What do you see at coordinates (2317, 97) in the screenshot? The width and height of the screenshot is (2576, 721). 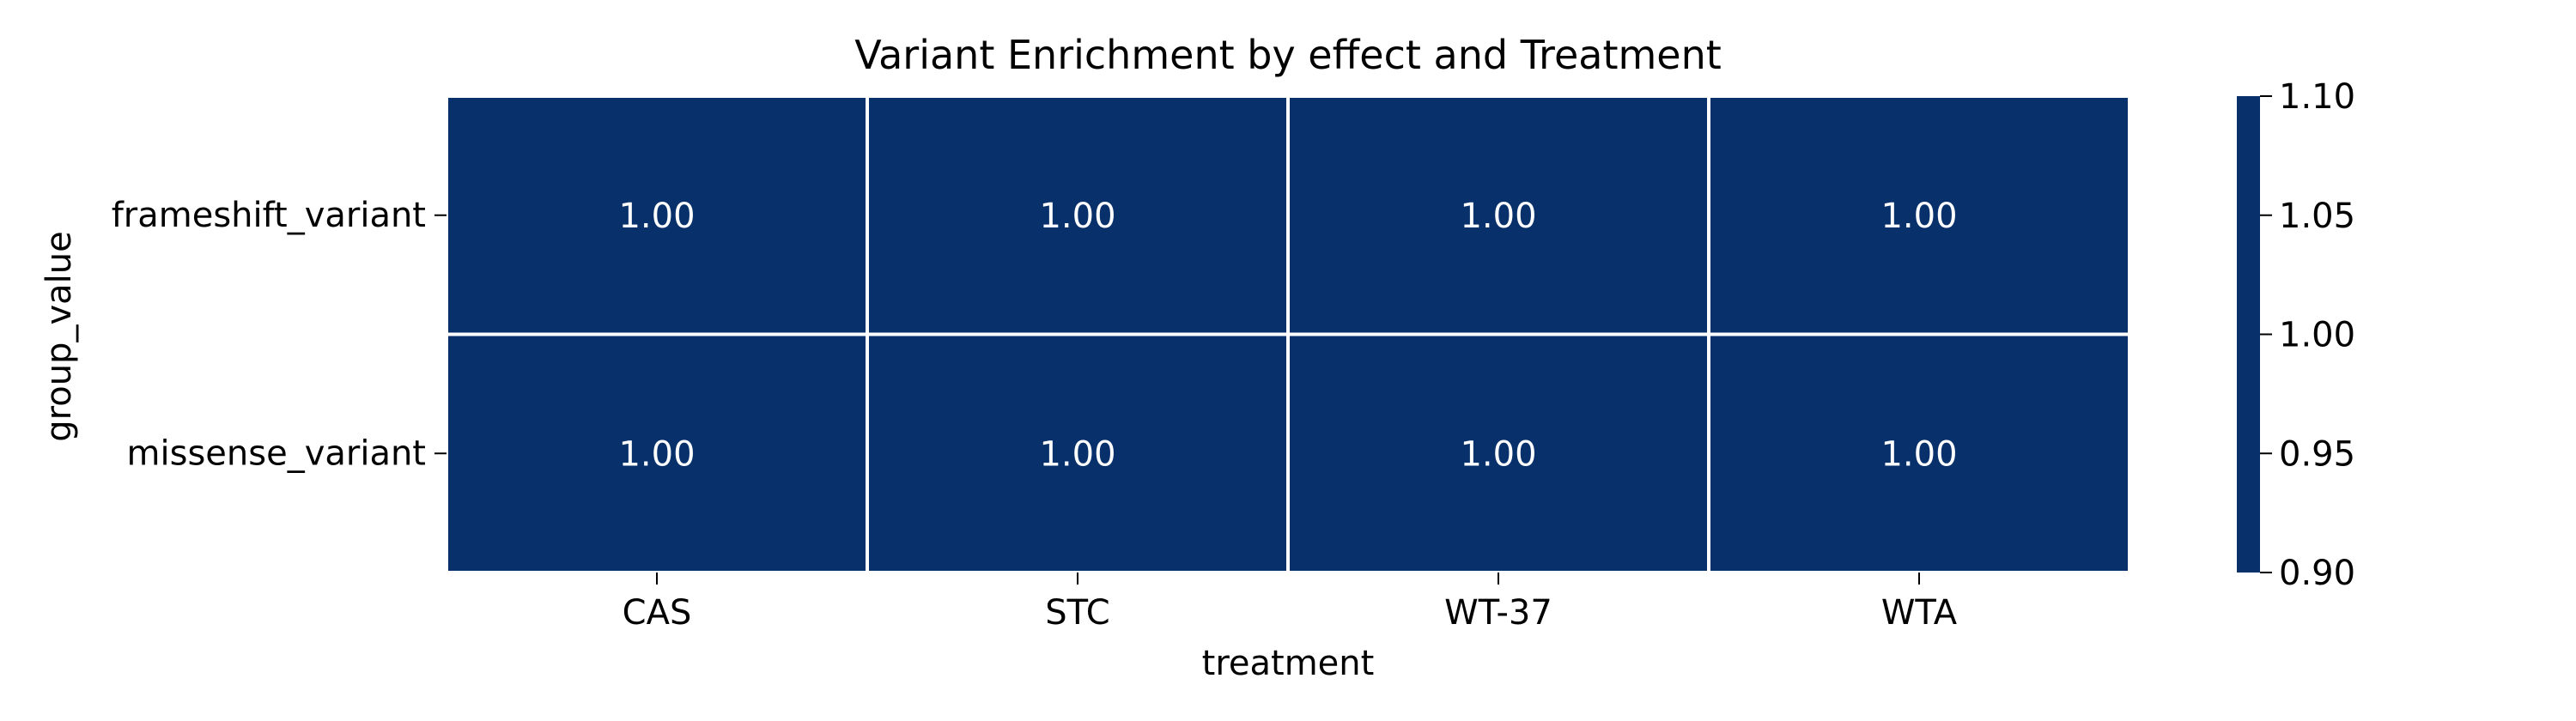 I see `colorbar-tick-label: 1.10` at bounding box center [2317, 97].